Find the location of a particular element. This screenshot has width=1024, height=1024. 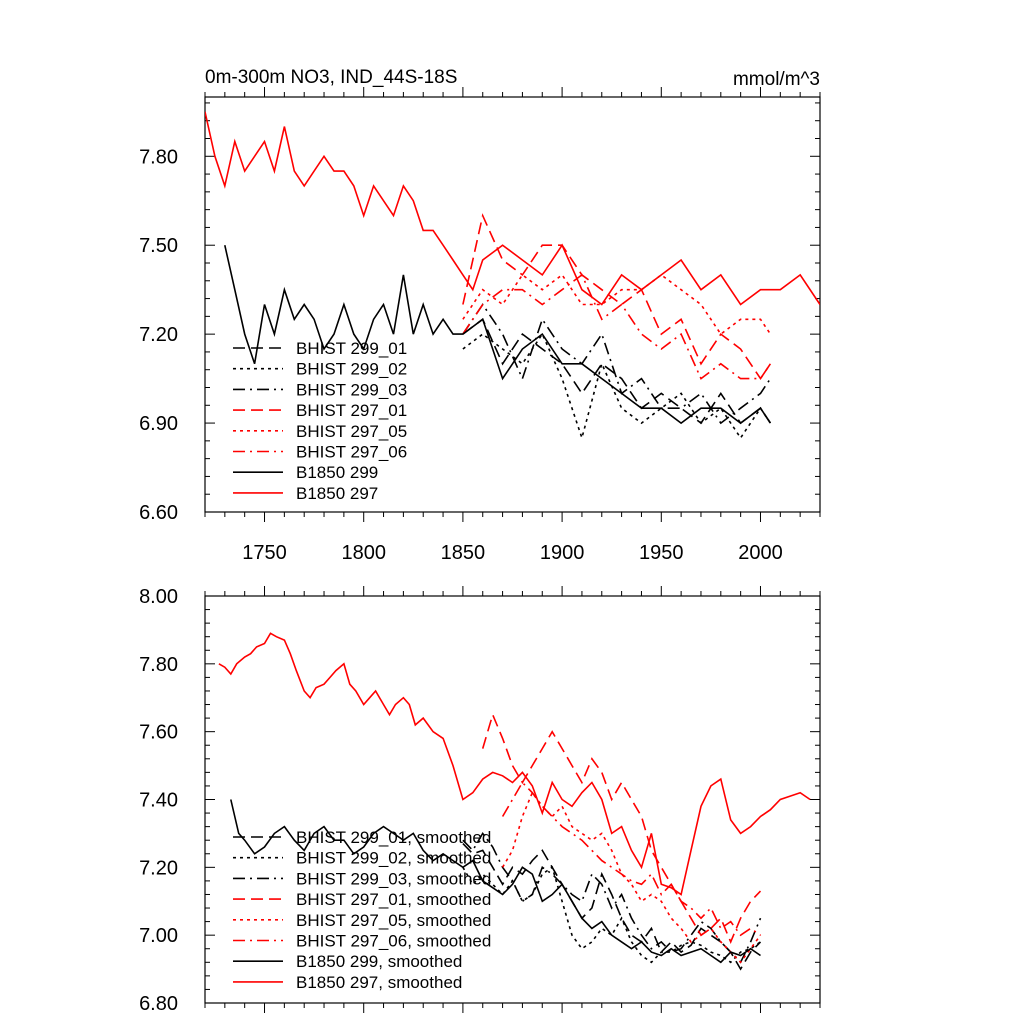

y-tick-label: 7.50 is located at coordinates (158, 246).